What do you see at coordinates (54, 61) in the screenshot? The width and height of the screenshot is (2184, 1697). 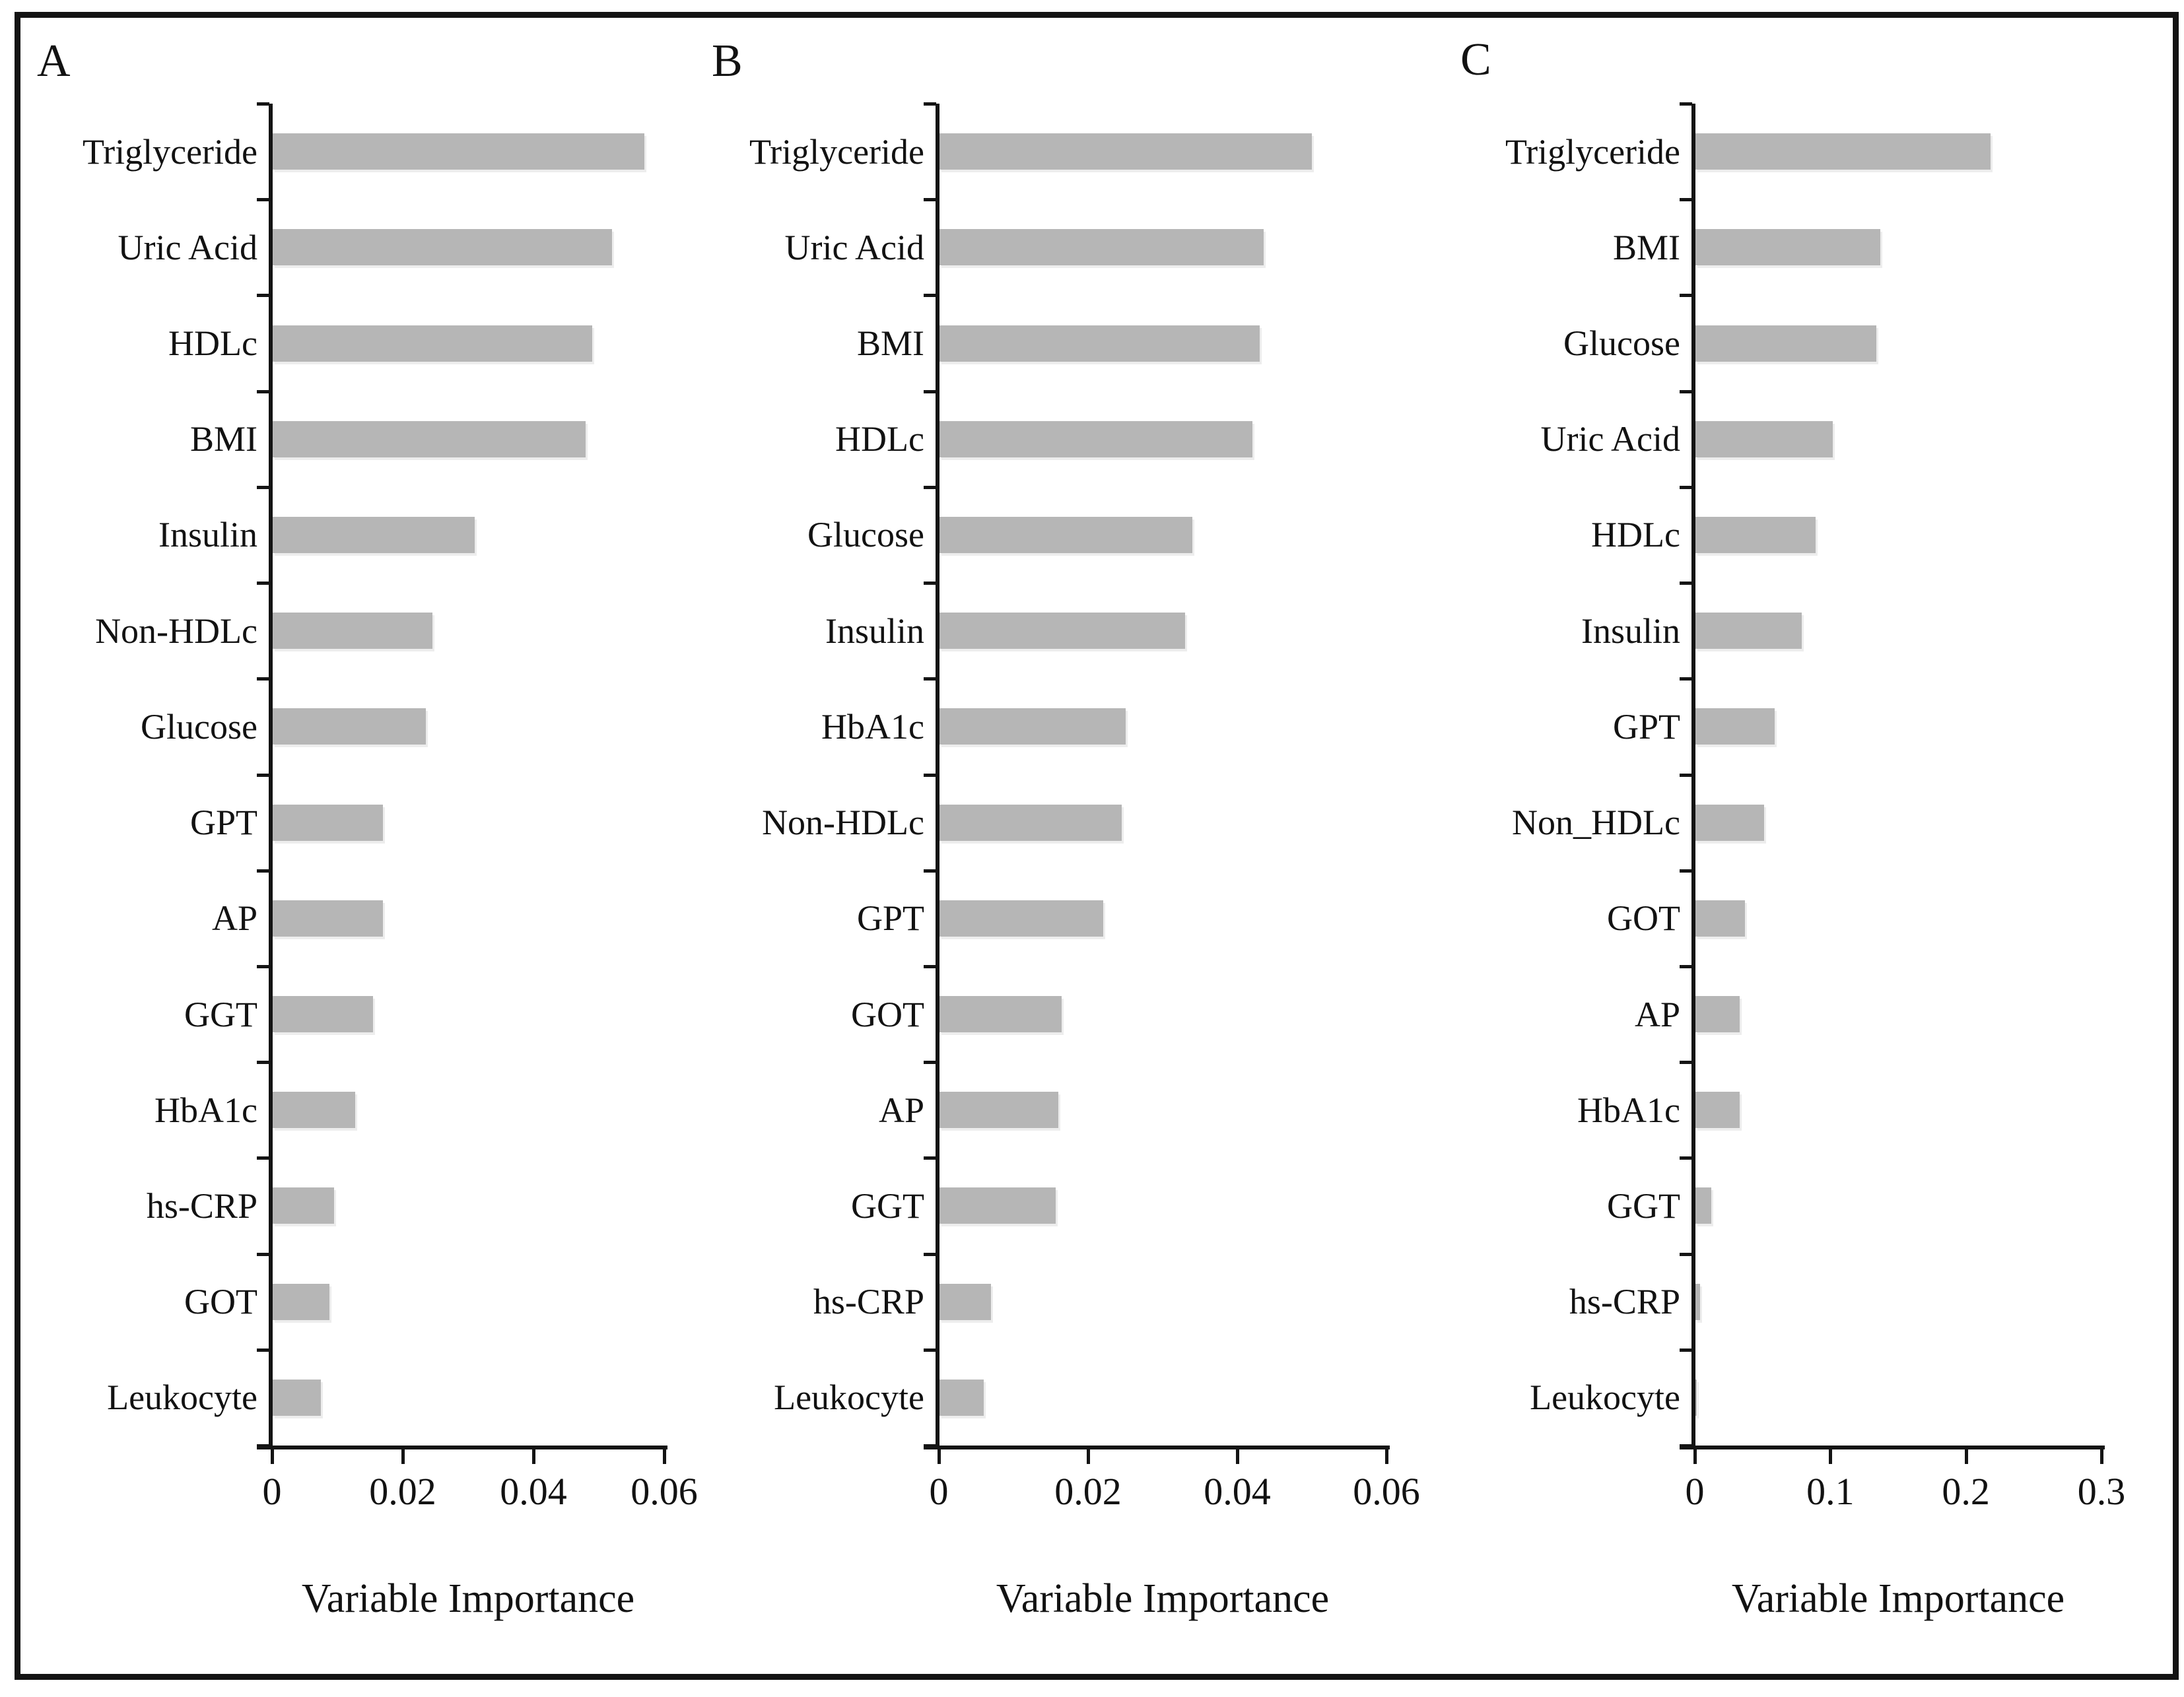 I see `panel-label-a: A` at bounding box center [54, 61].